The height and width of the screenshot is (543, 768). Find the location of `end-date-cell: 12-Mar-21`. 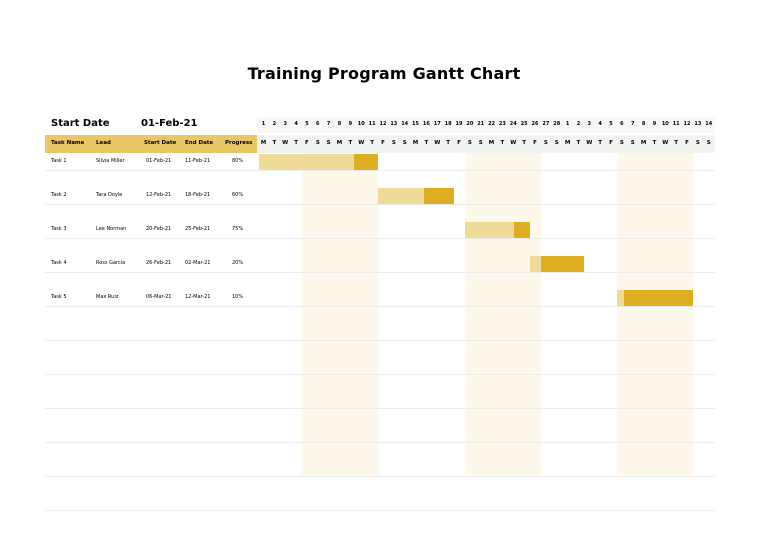

end-date-cell: 12-Mar-21 is located at coordinates (198, 297).